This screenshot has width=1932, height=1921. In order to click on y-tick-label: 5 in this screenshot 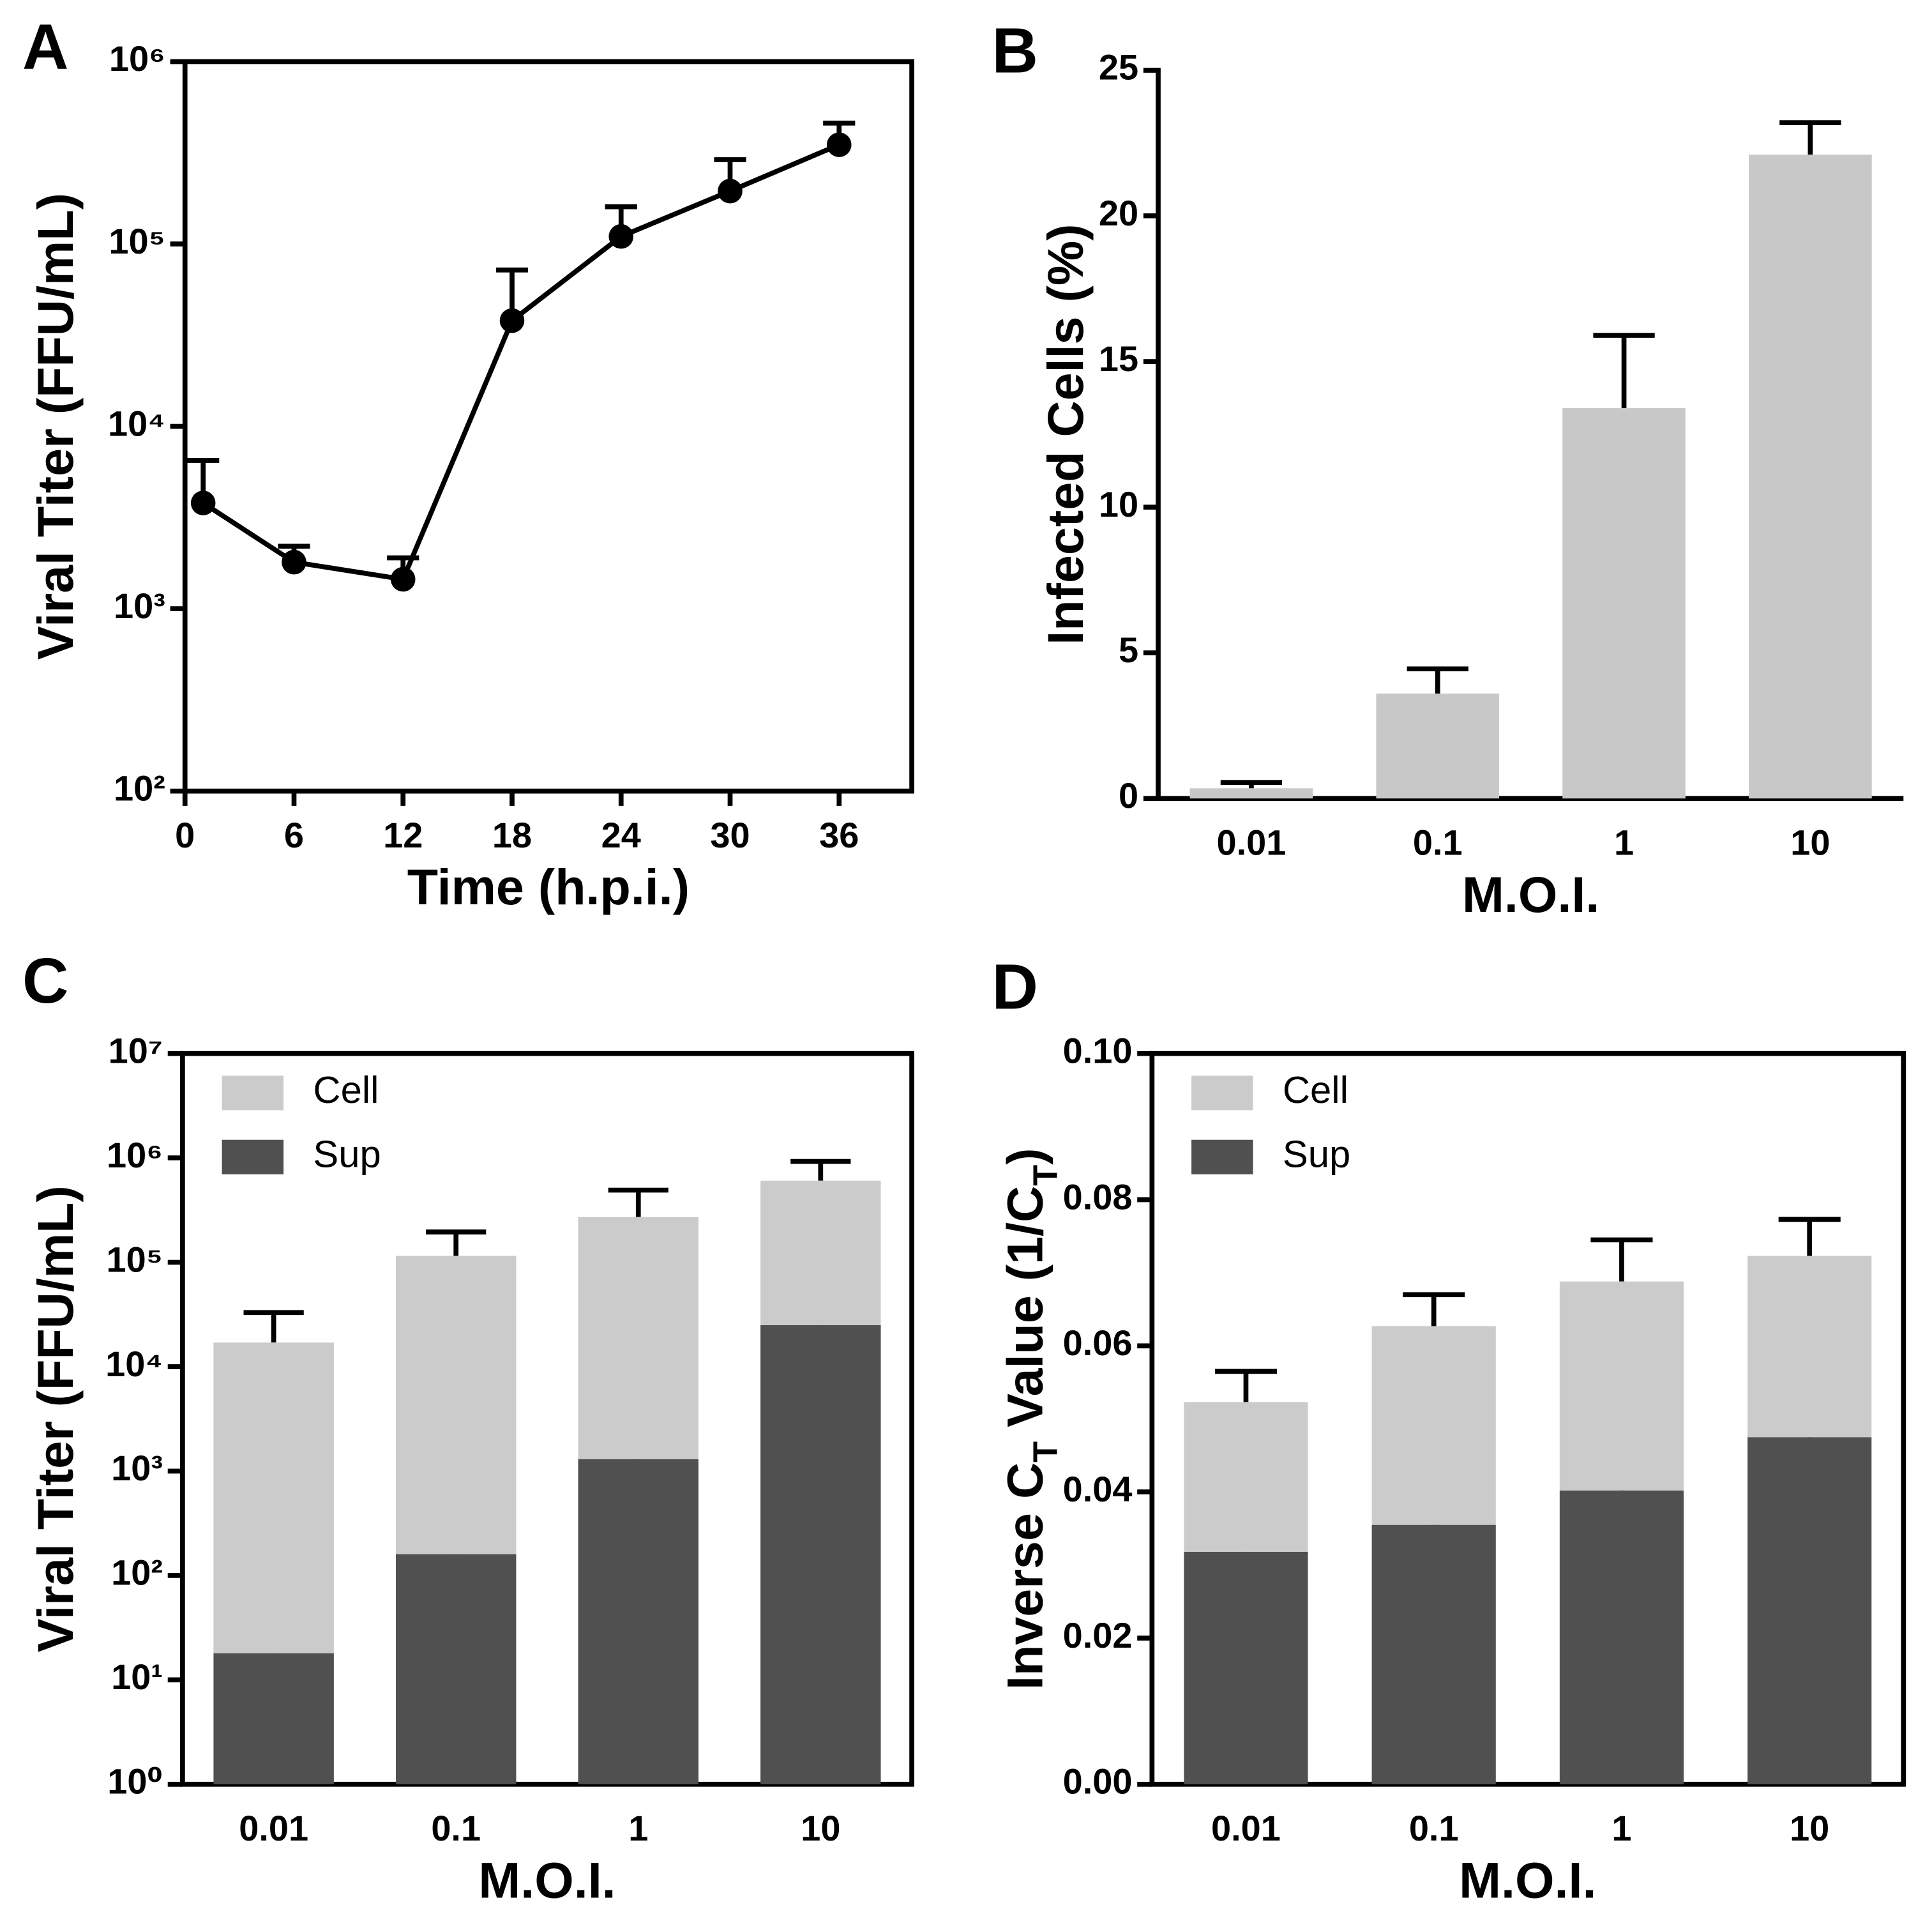, I will do `click(1128, 650)`.